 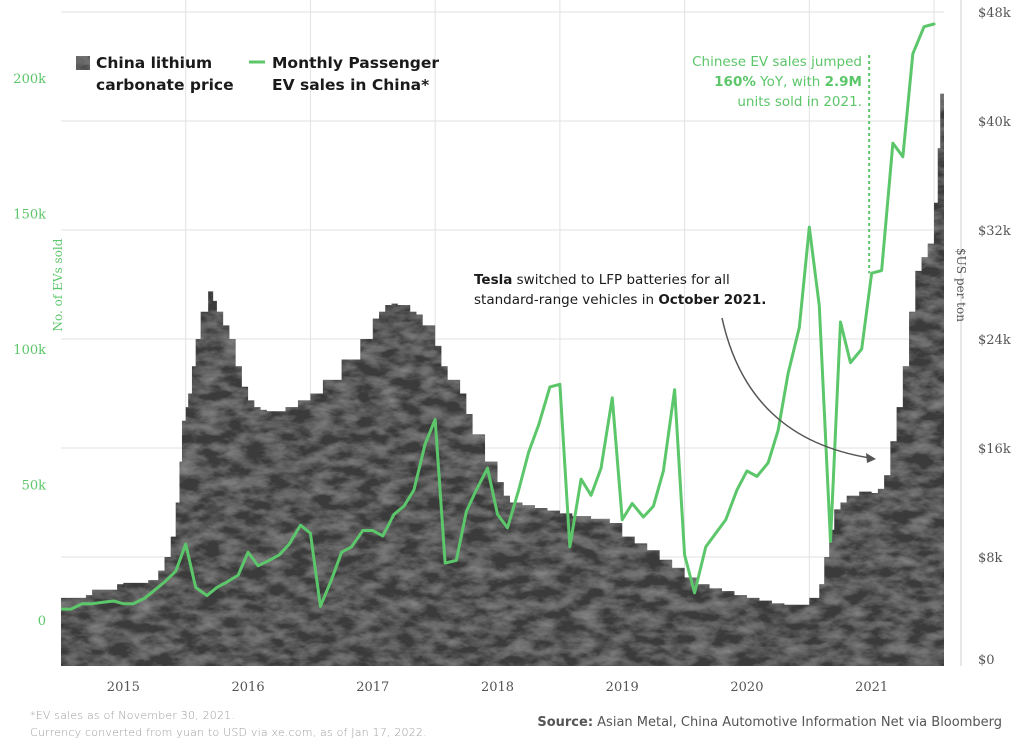 I want to click on x-tick-label: 2016, so click(x=248, y=687).